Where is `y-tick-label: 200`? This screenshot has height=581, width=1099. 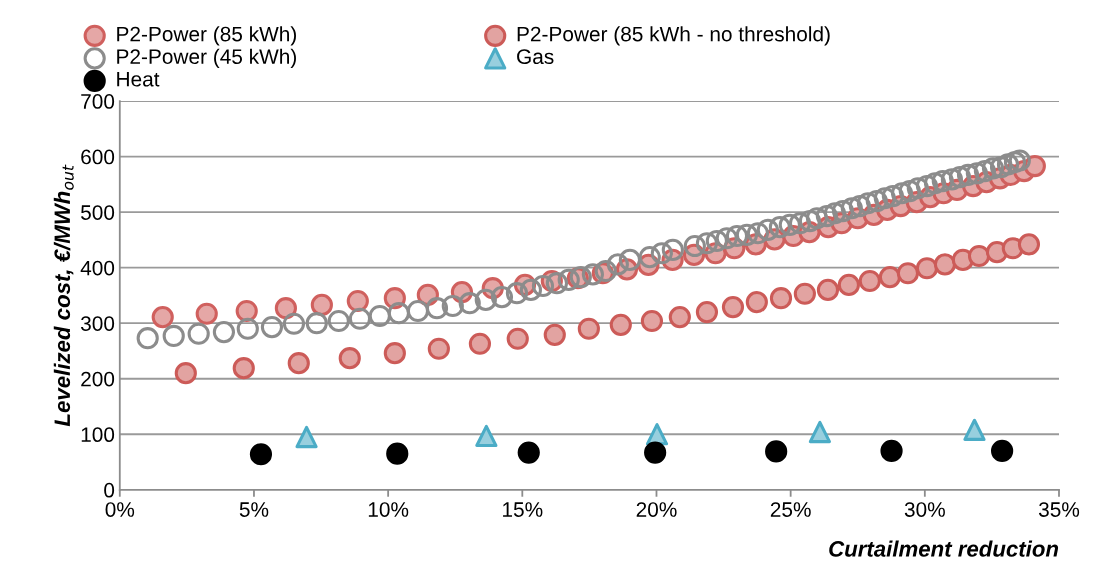 y-tick-label: 200 is located at coordinates (98, 379).